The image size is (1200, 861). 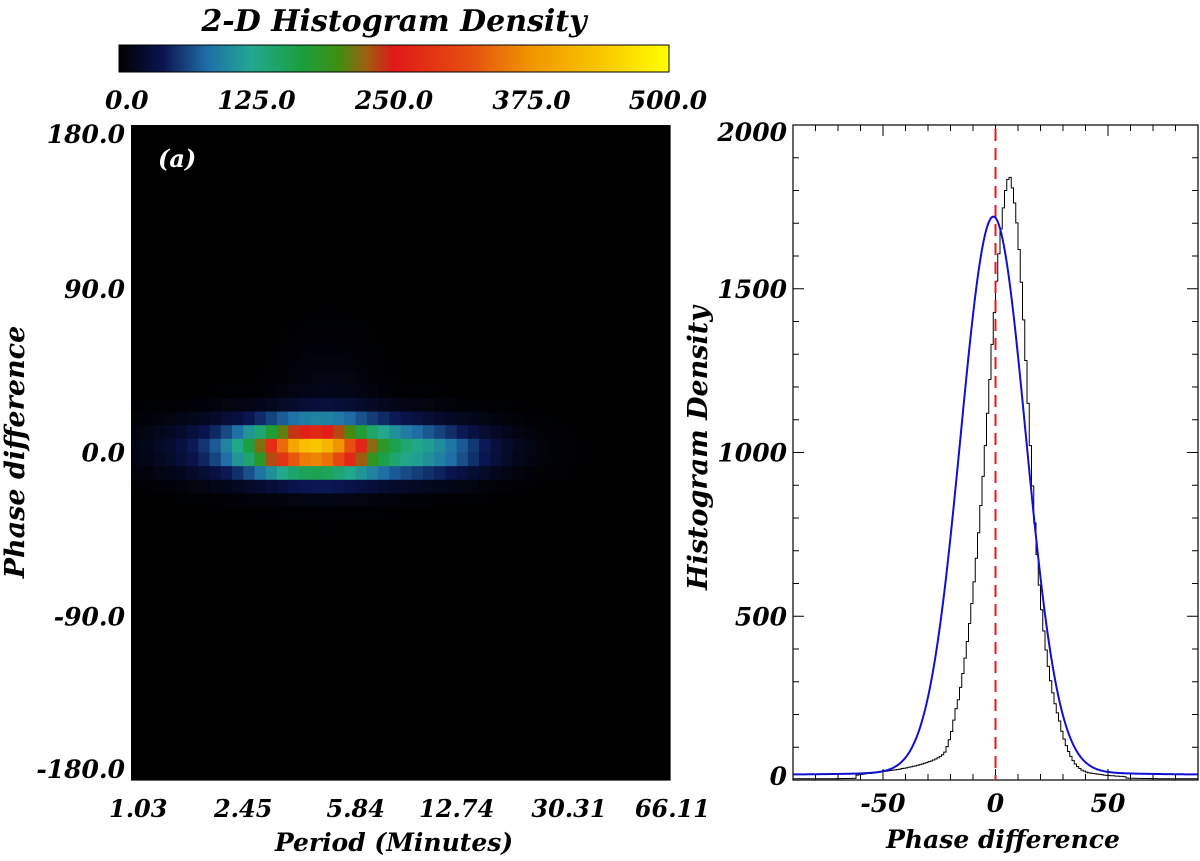 What do you see at coordinates (394, 58) in the screenshot?
I see `colorbar-gradient` at bounding box center [394, 58].